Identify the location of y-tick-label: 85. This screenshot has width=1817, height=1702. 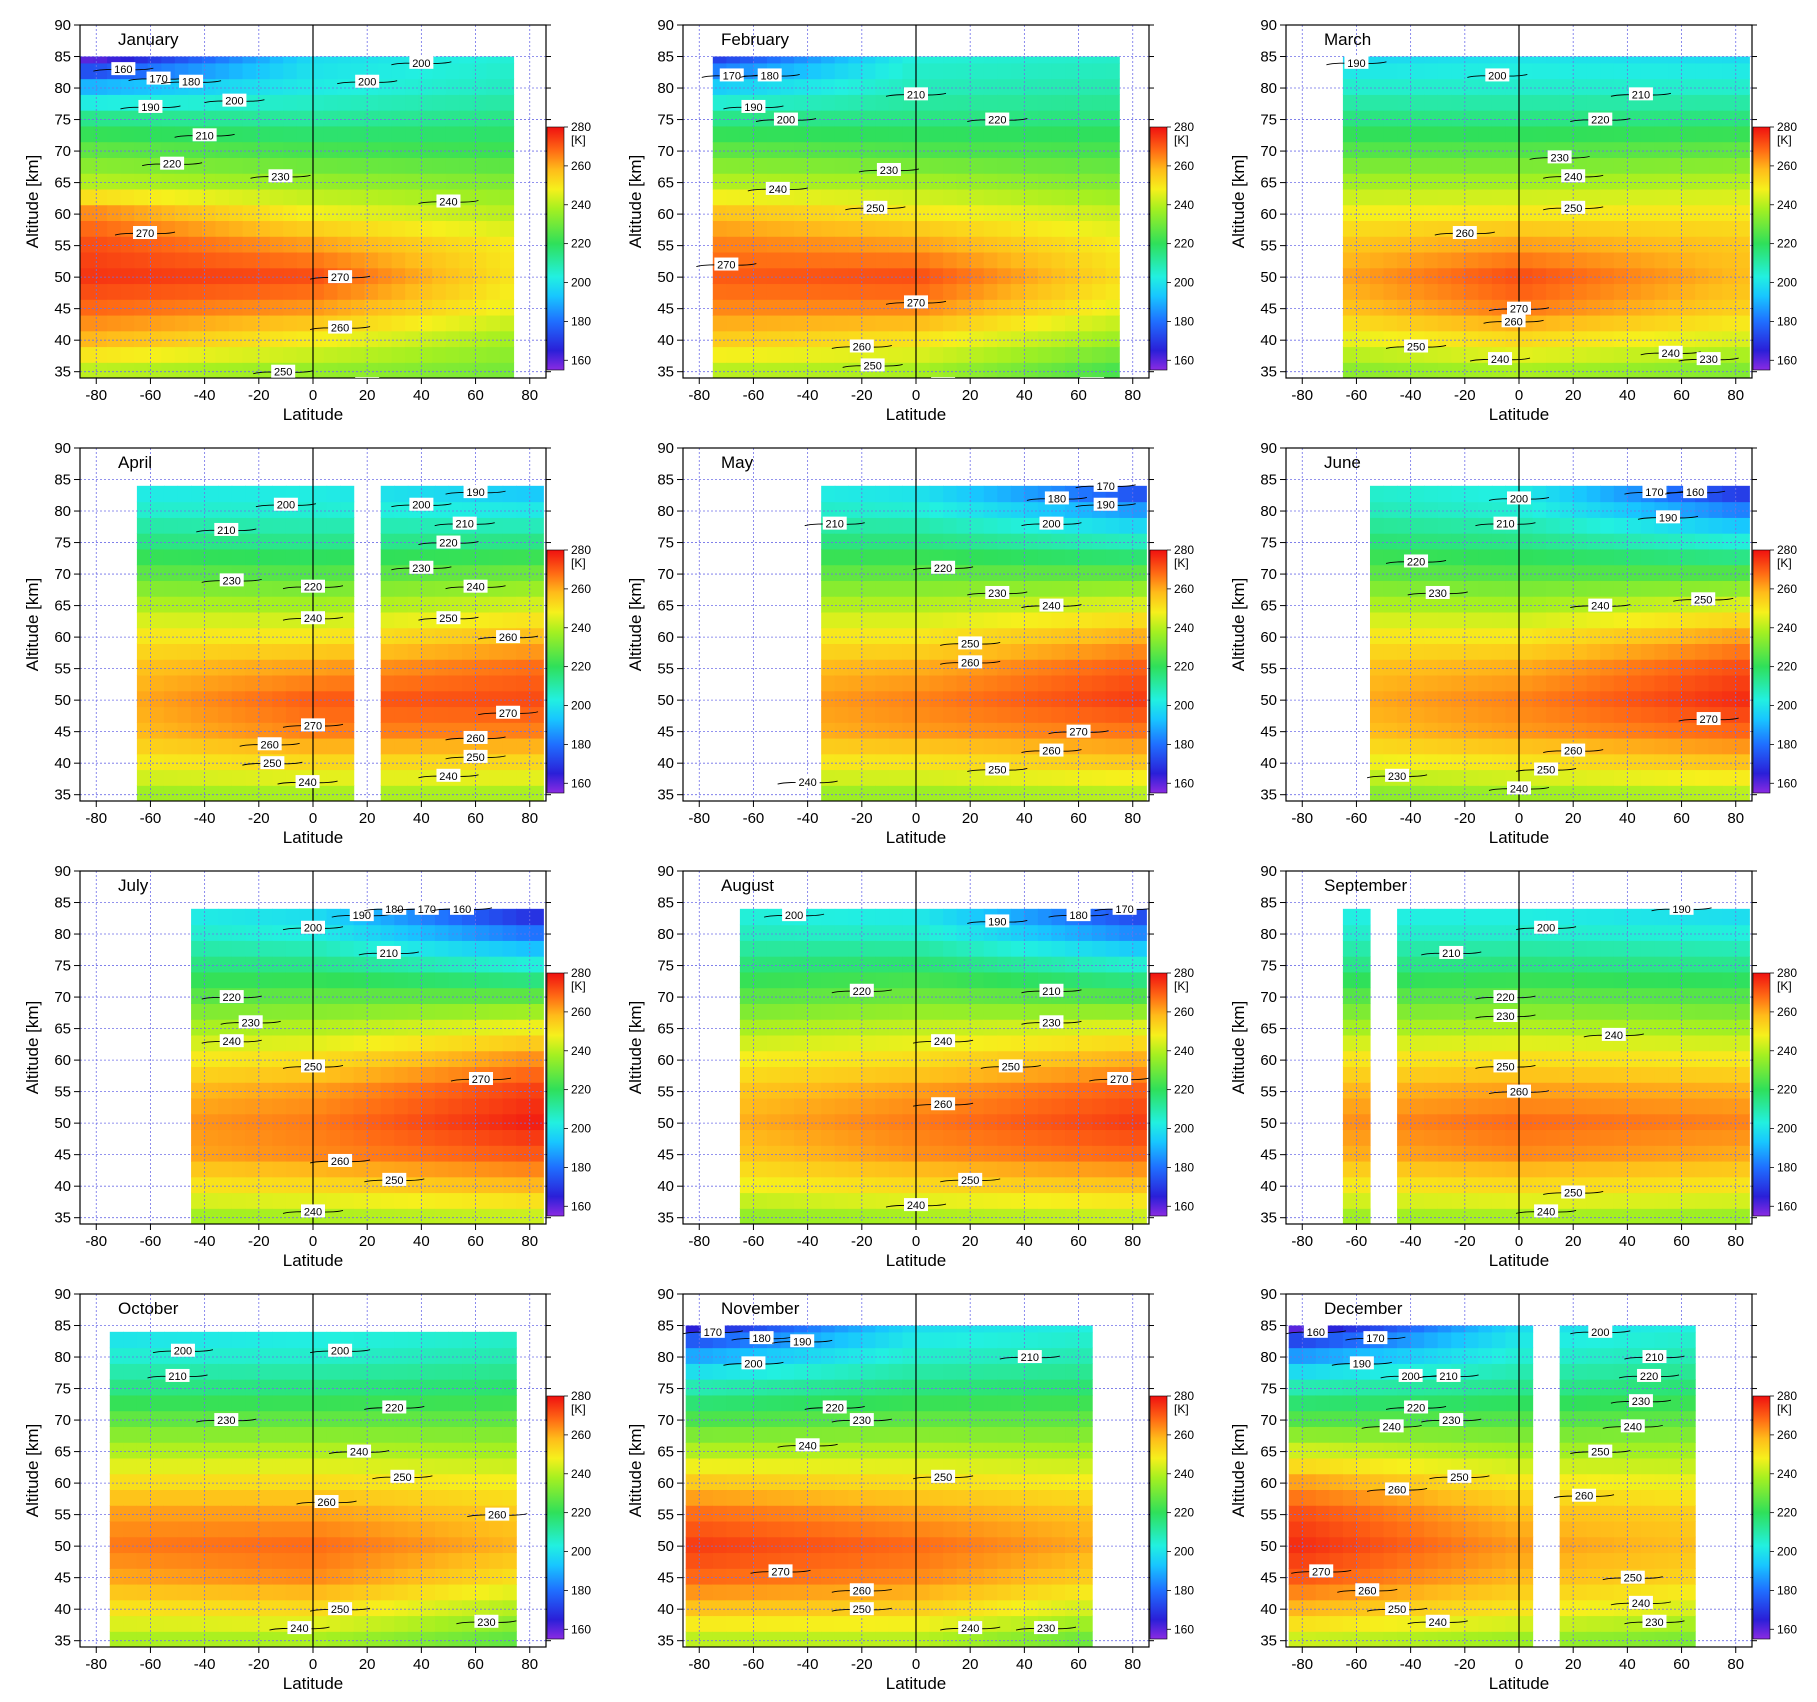
(62, 57).